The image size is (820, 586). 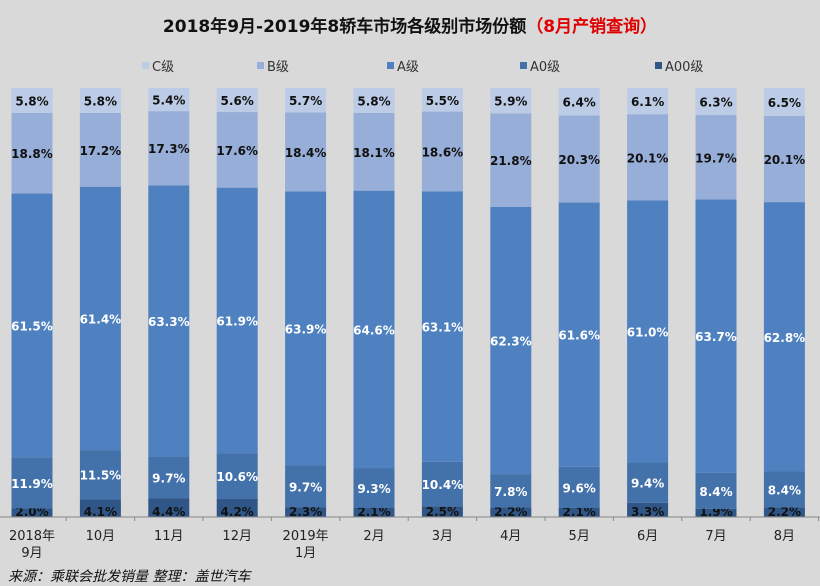 I want to click on data-label: 5.4%, so click(x=168, y=101).